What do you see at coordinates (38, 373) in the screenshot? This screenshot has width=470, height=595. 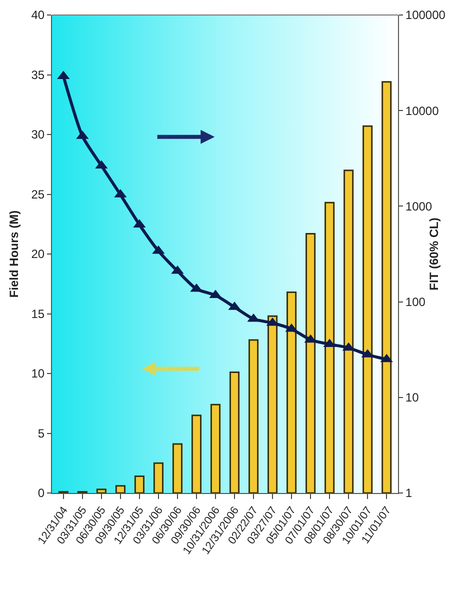 I see `y-tick-label: 10` at bounding box center [38, 373].